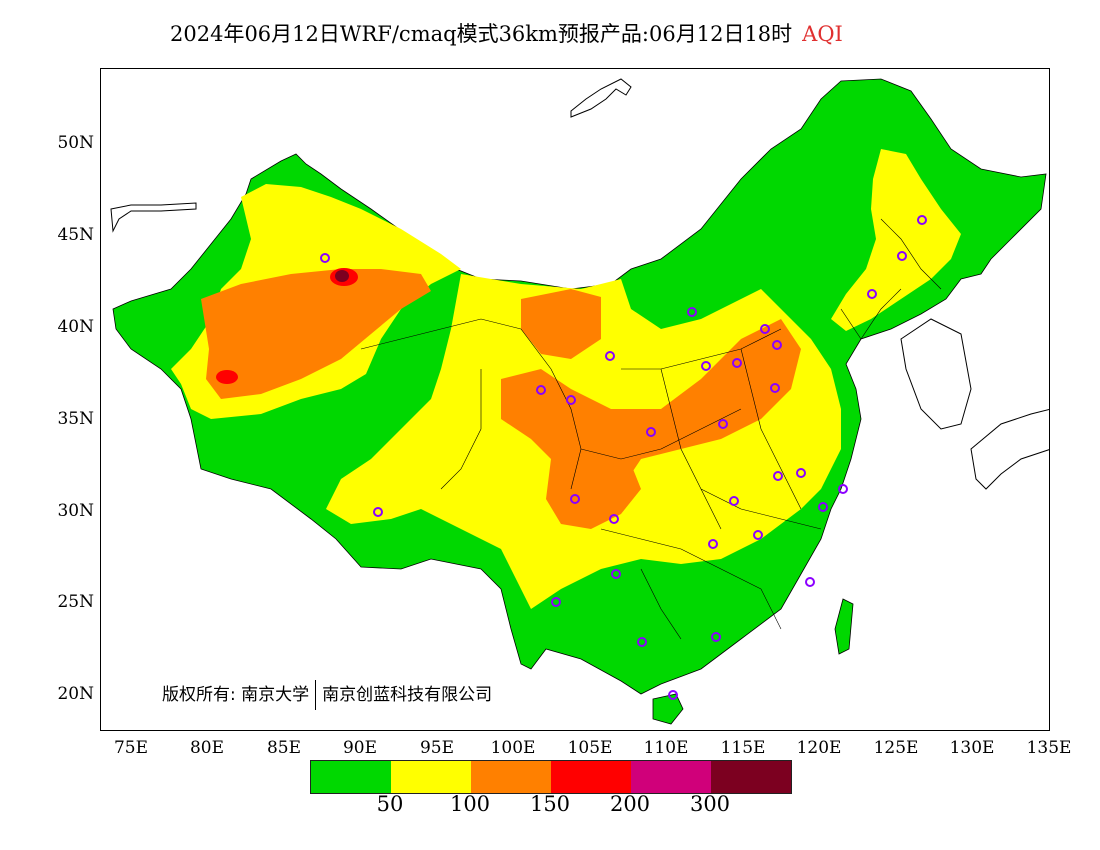 The width and height of the screenshot is (1100, 850). What do you see at coordinates (593, 489) in the screenshot?
I see `aqi-usg-sichuan` at bounding box center [593, 489].